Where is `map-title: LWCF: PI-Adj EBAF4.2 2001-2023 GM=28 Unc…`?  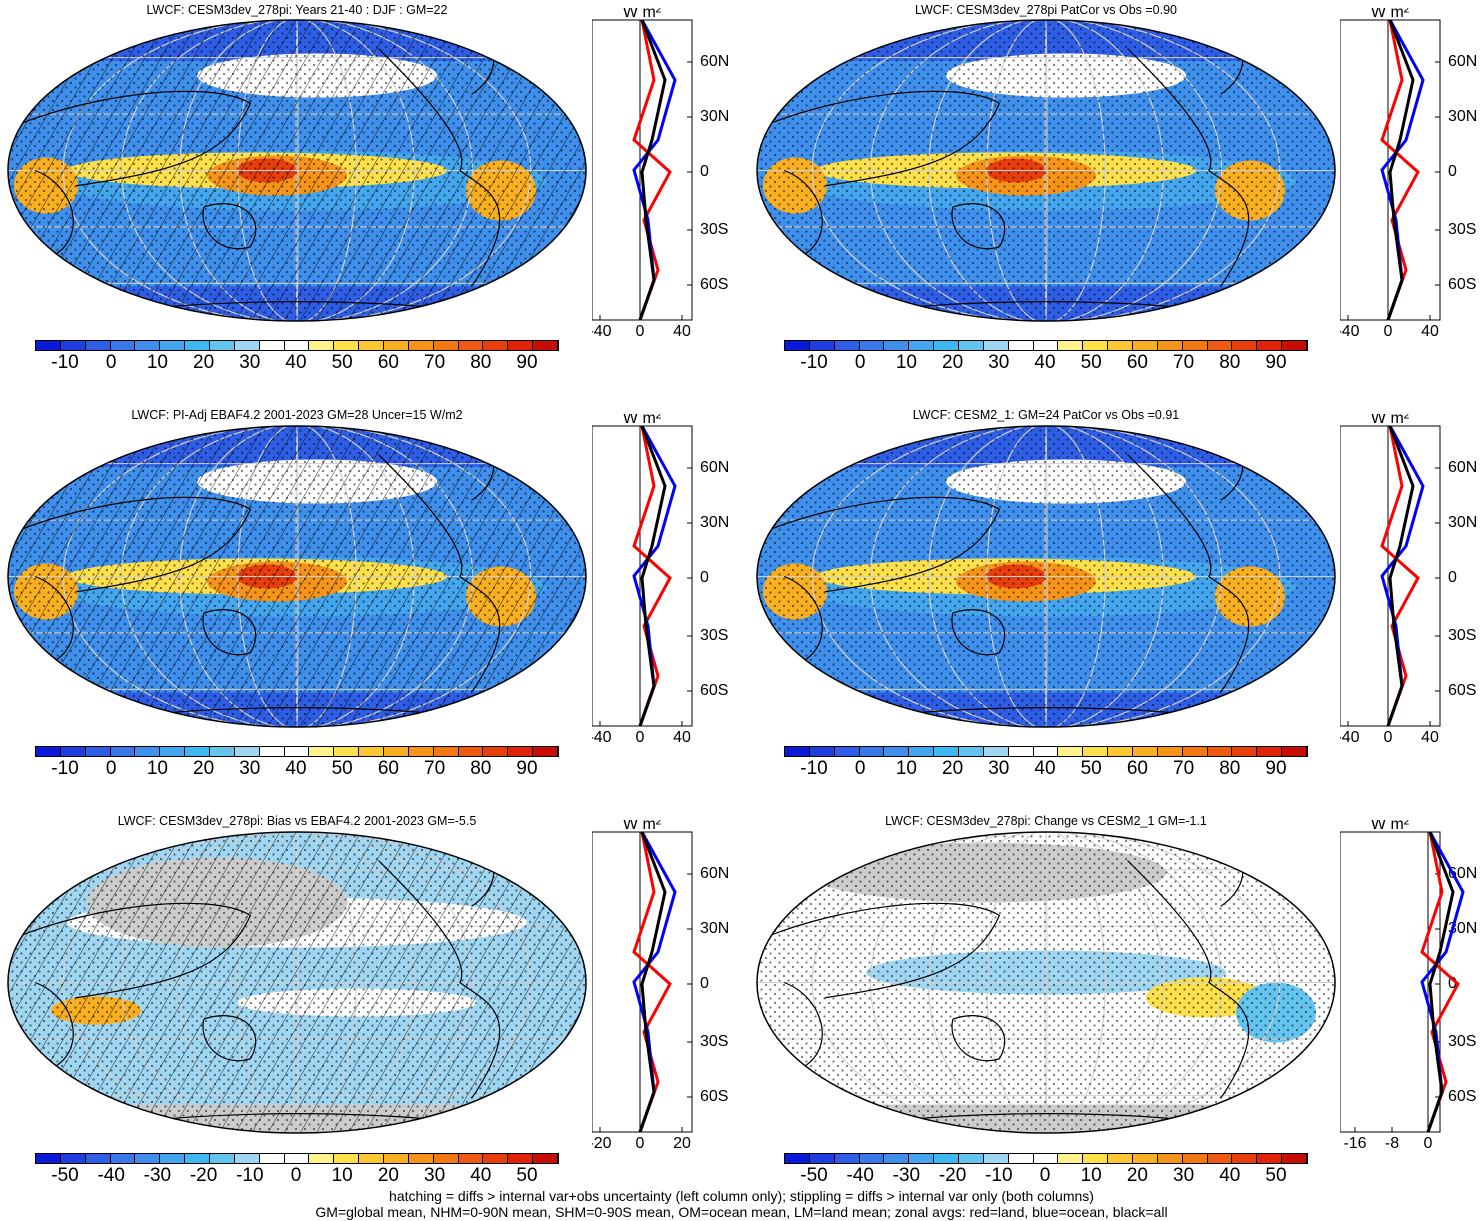 map-title: LWCF: PI-Adj EBAF4.2 2001-2023 GM=28 Unc… is located at coordinates (297, 415).